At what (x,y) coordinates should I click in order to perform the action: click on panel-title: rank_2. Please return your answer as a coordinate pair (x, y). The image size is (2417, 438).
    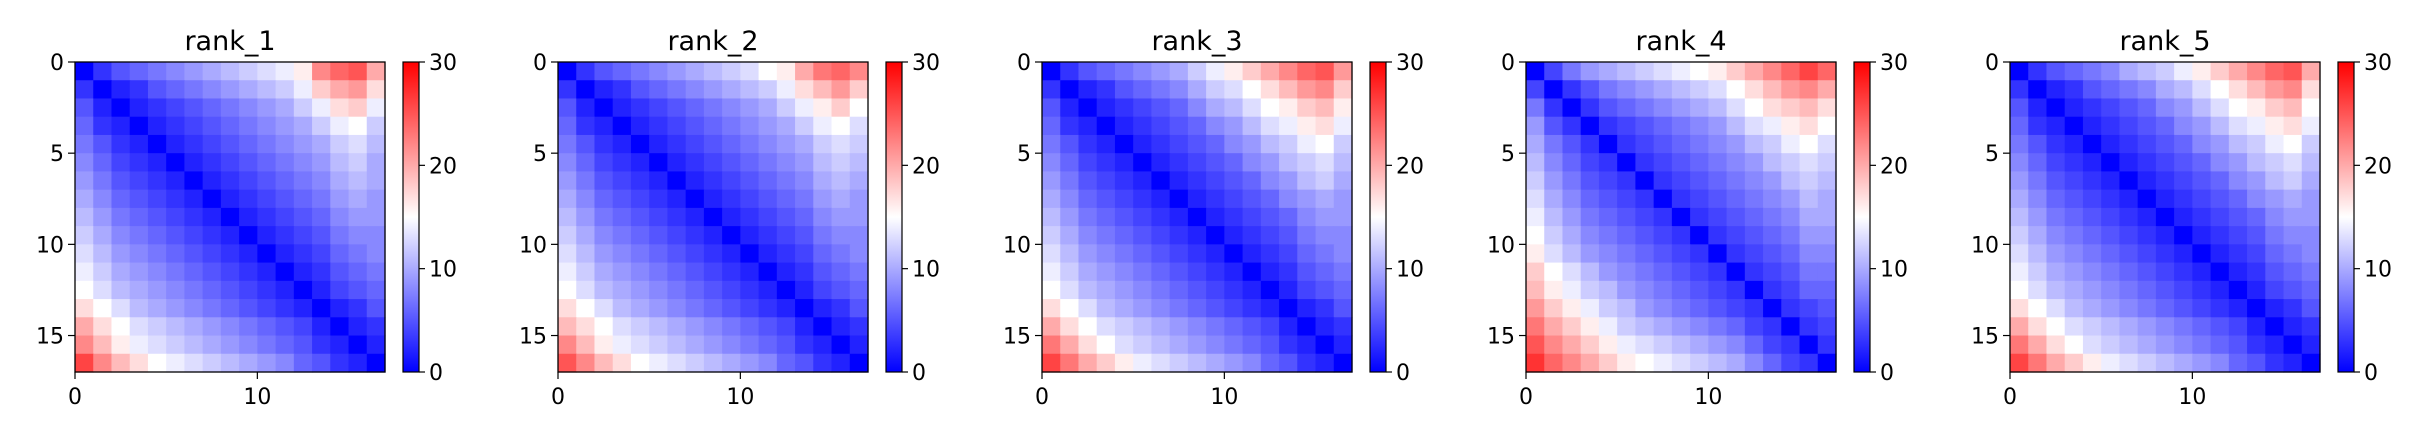
    Looking at the image, I should click on (712, 41).